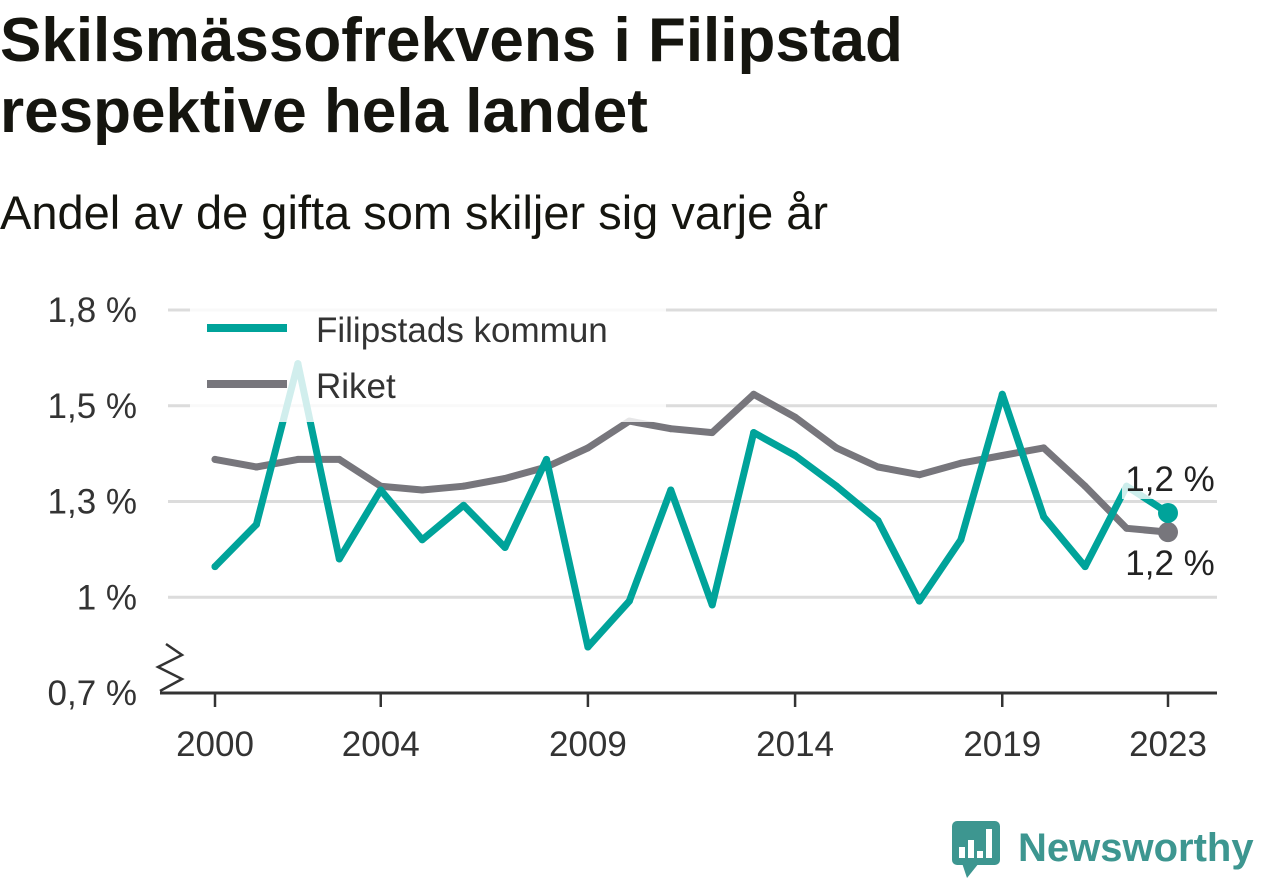 This screenshot has height=879, width=1262. What do you see at coordinates (1168, 744) in the screenshot?
I see `x-tick-label: 2023` at bounding box center [1168, 744].